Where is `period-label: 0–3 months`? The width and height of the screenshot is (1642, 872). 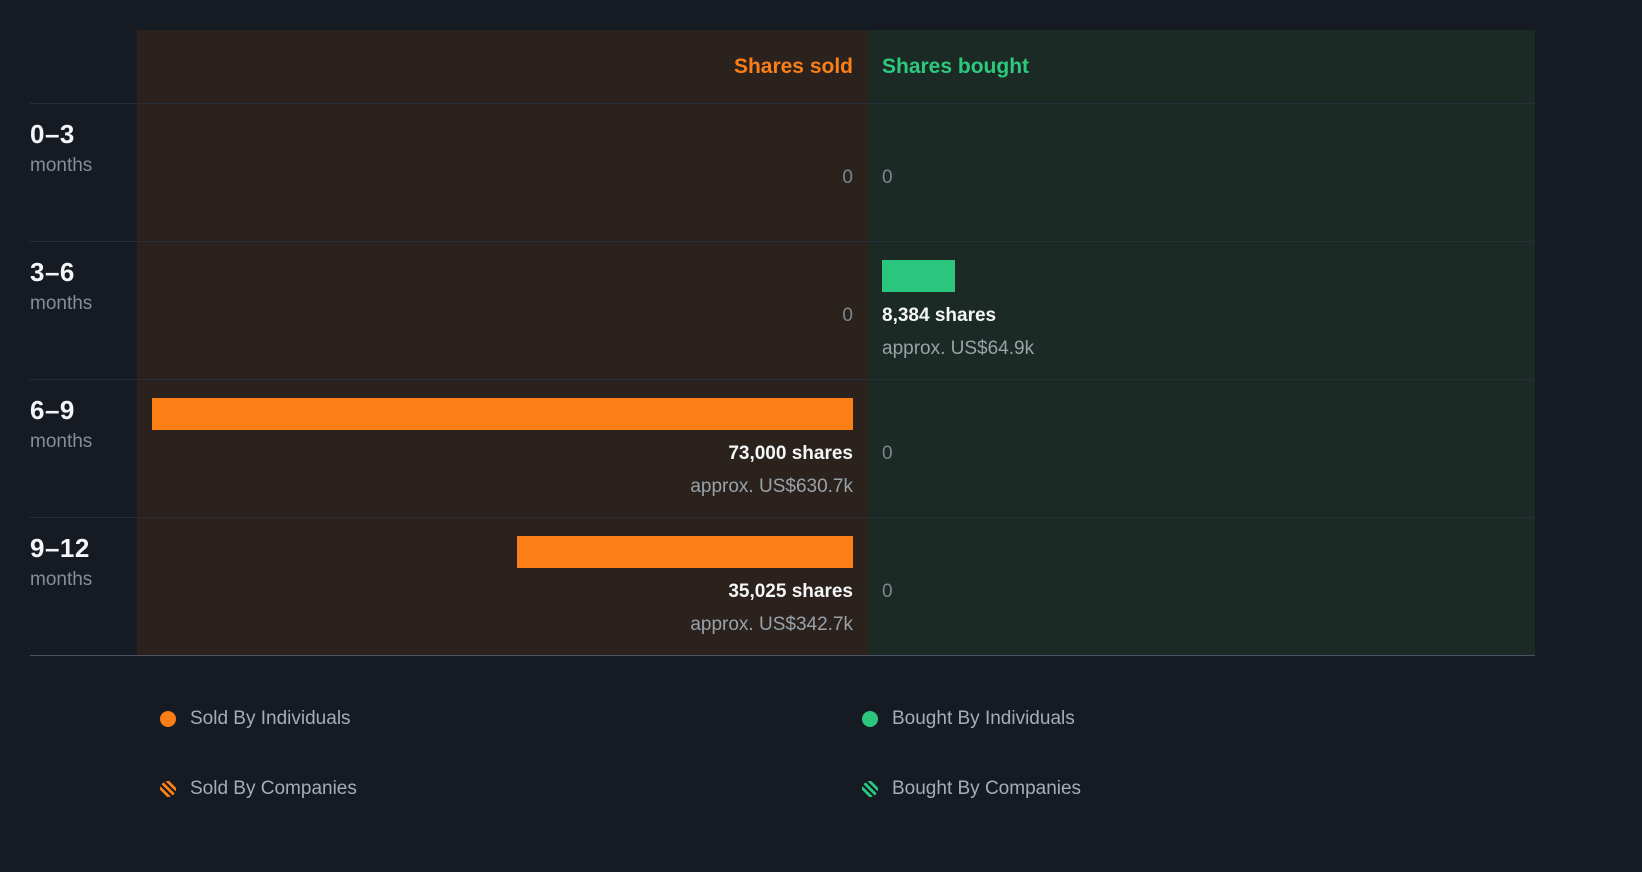
period-label: 0–3 months is located at coordinates (83, 172).